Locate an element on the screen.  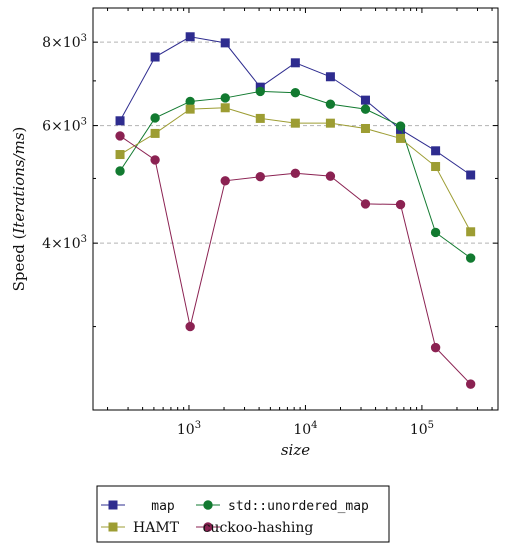
x-axis-label: size is located at coordinates (295, 450).